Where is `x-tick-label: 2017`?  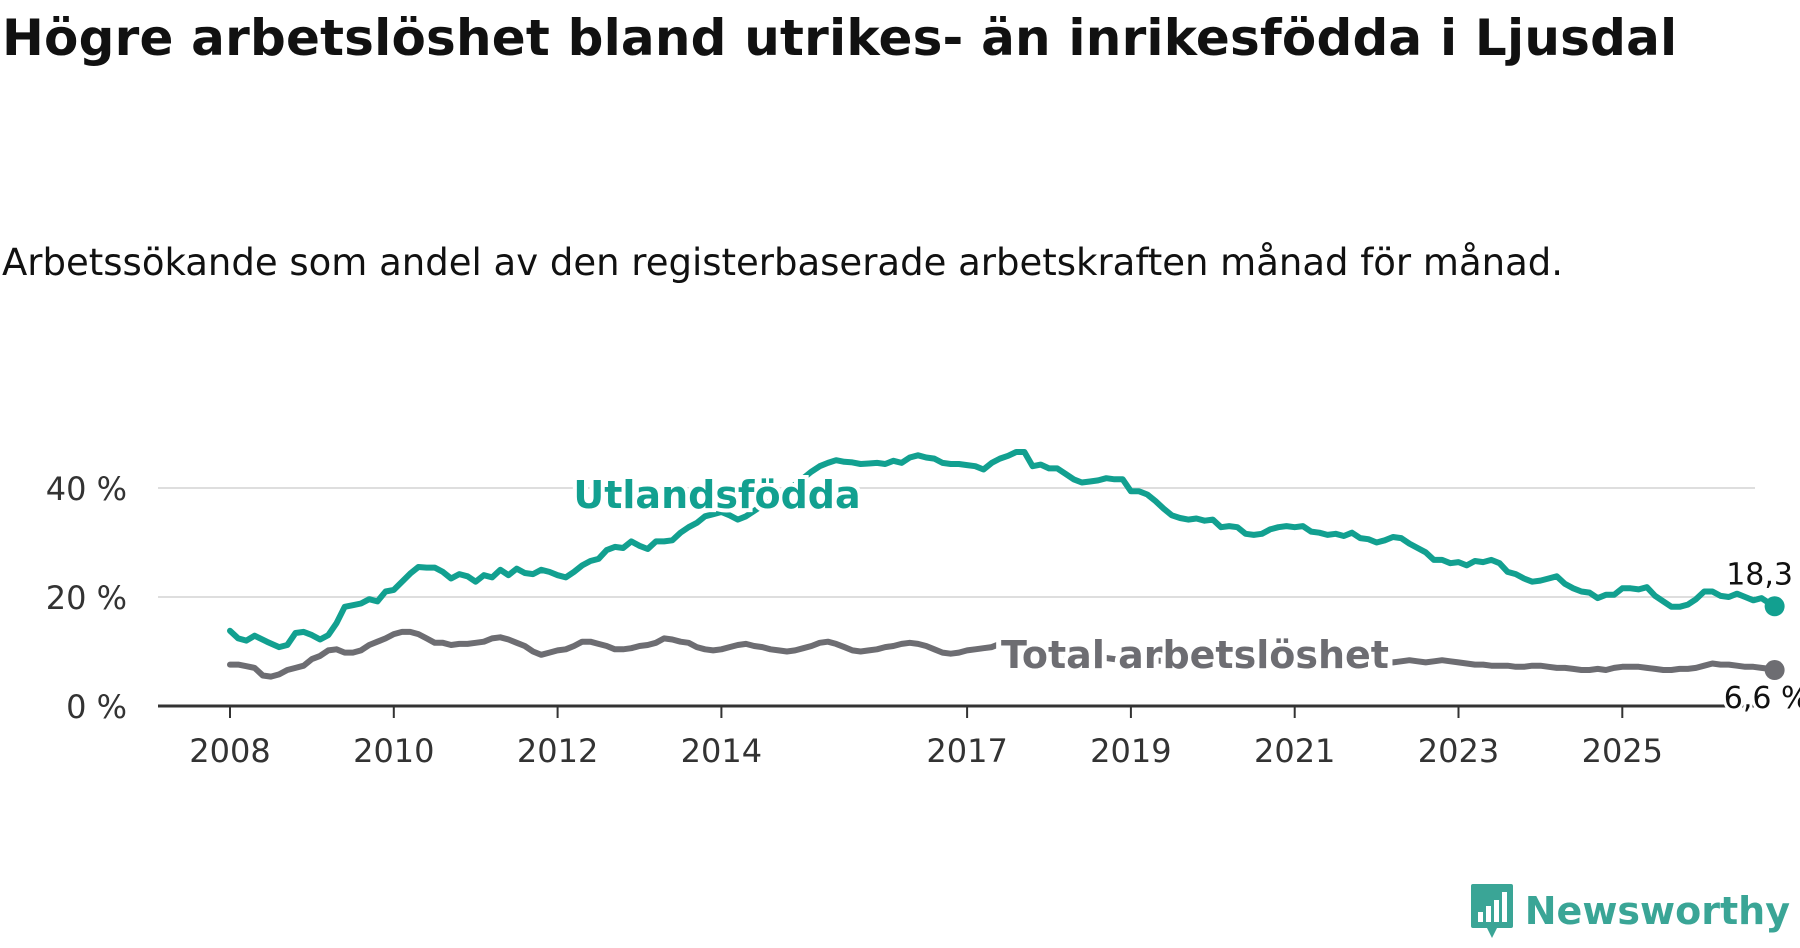 x-tick-label: 2017 is located at coordinates (966, 751).